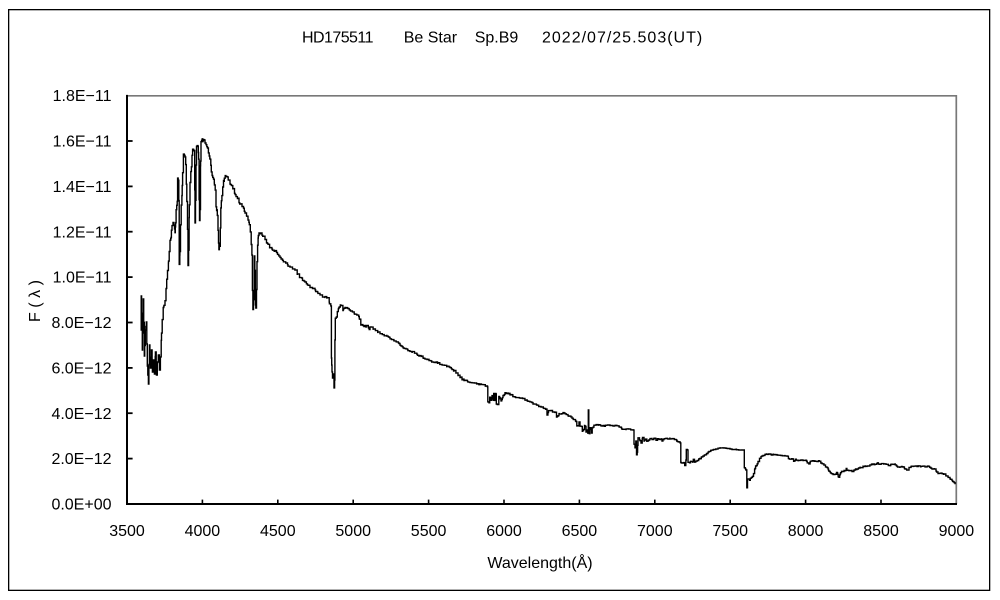  Describe the element at coordinates (429, 531) in the screenshot. I see `svg-text: 5500` at that location.